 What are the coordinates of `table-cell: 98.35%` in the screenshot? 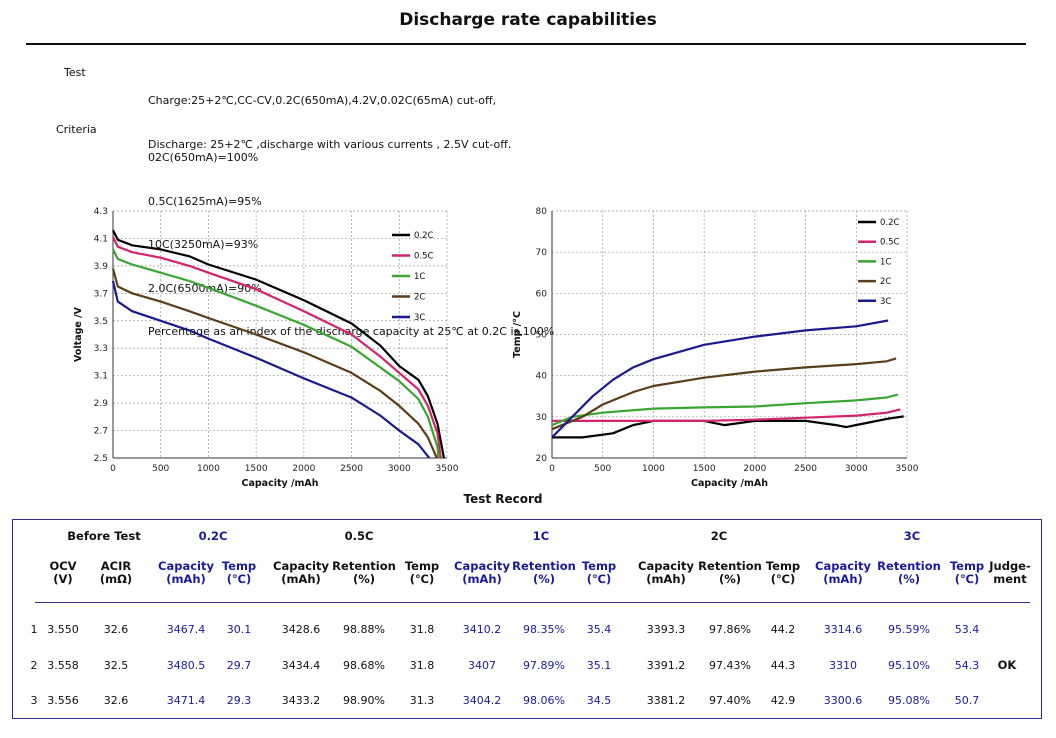 It's located at (544, 629).